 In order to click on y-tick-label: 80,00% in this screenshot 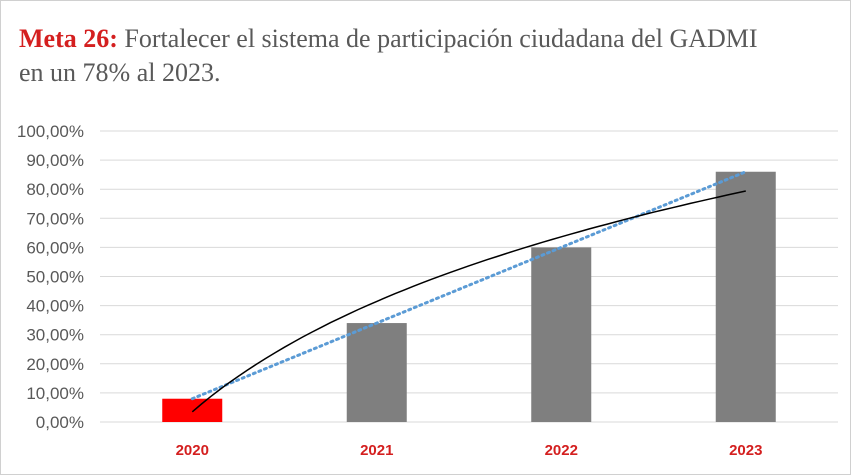, I will do `click(55, 189)`.